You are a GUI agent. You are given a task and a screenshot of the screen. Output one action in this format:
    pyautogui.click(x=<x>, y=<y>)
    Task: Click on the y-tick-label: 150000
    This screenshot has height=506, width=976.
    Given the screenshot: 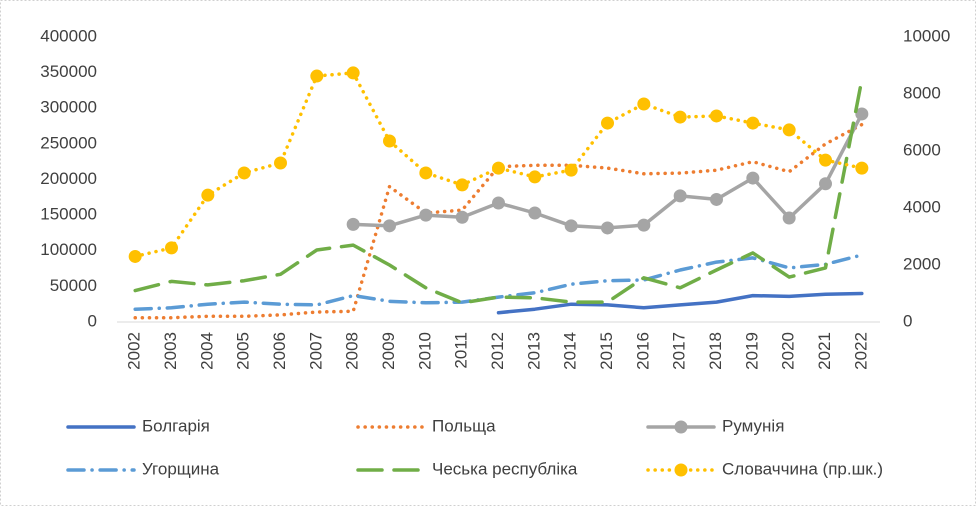 What is the action you would take?
    pyautogui.click(x=68, y=214)
    